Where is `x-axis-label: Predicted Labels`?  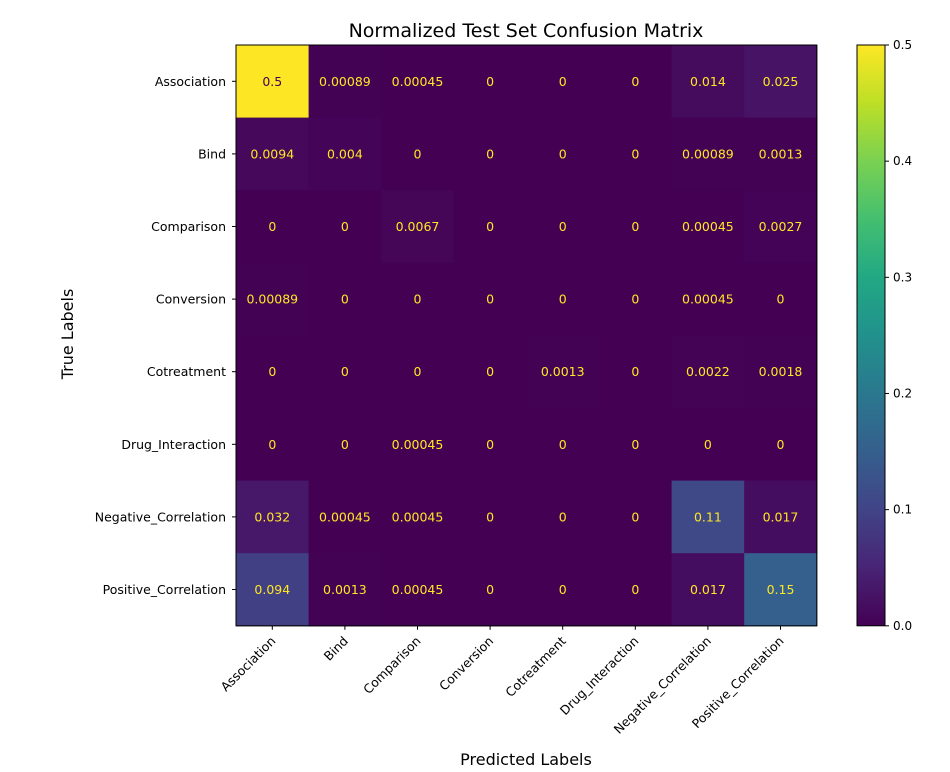
x-axis-label: Predicted Labels is located at coordinates (526, 759).